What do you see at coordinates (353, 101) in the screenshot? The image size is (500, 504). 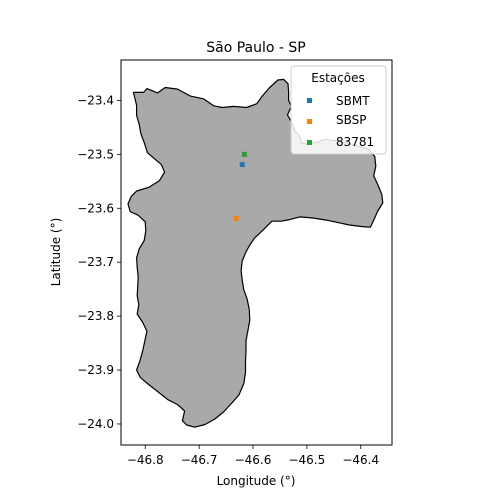 I see `legend-label-sbmt: SBMT` at bounding box center [353, 101].